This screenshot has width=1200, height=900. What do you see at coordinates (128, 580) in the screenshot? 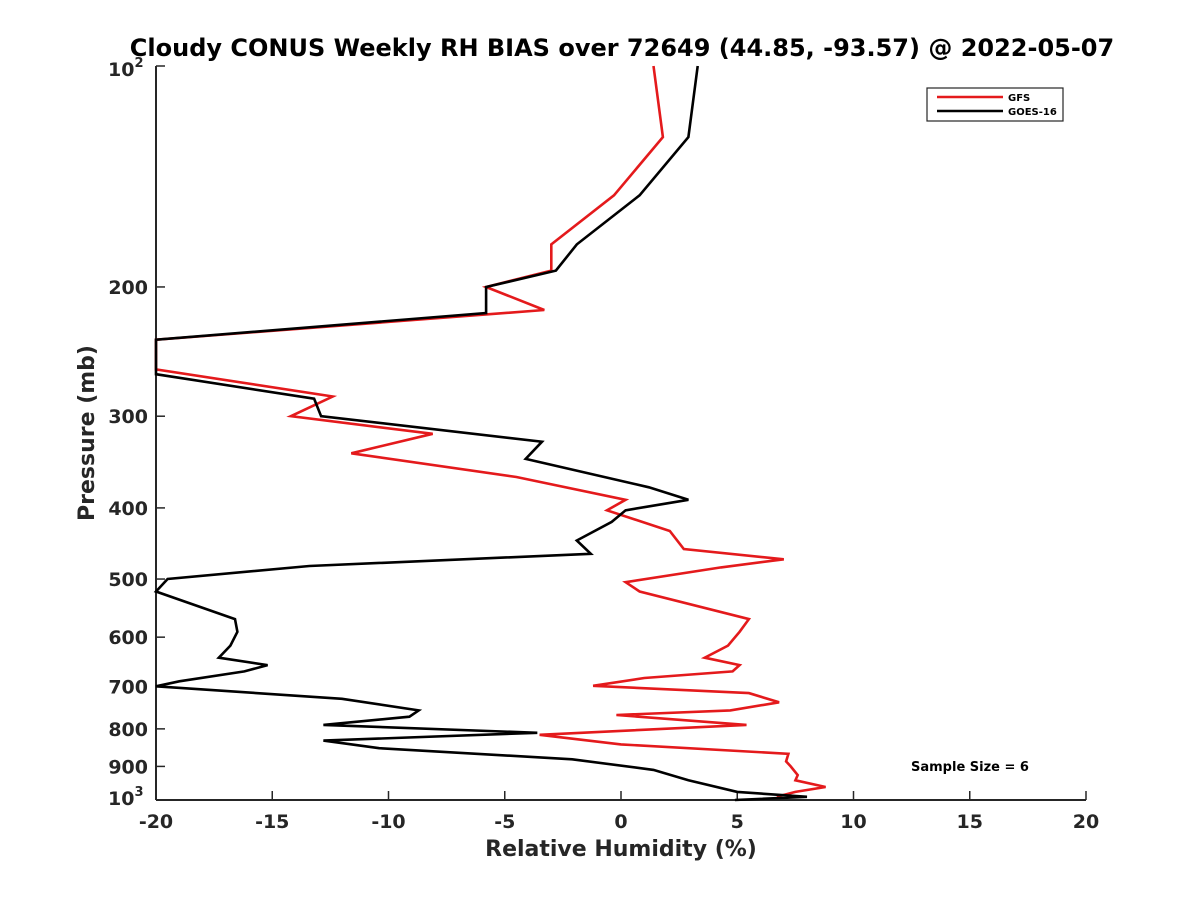
I see `y-tick-label: 500` at bounding box center [128, 580].